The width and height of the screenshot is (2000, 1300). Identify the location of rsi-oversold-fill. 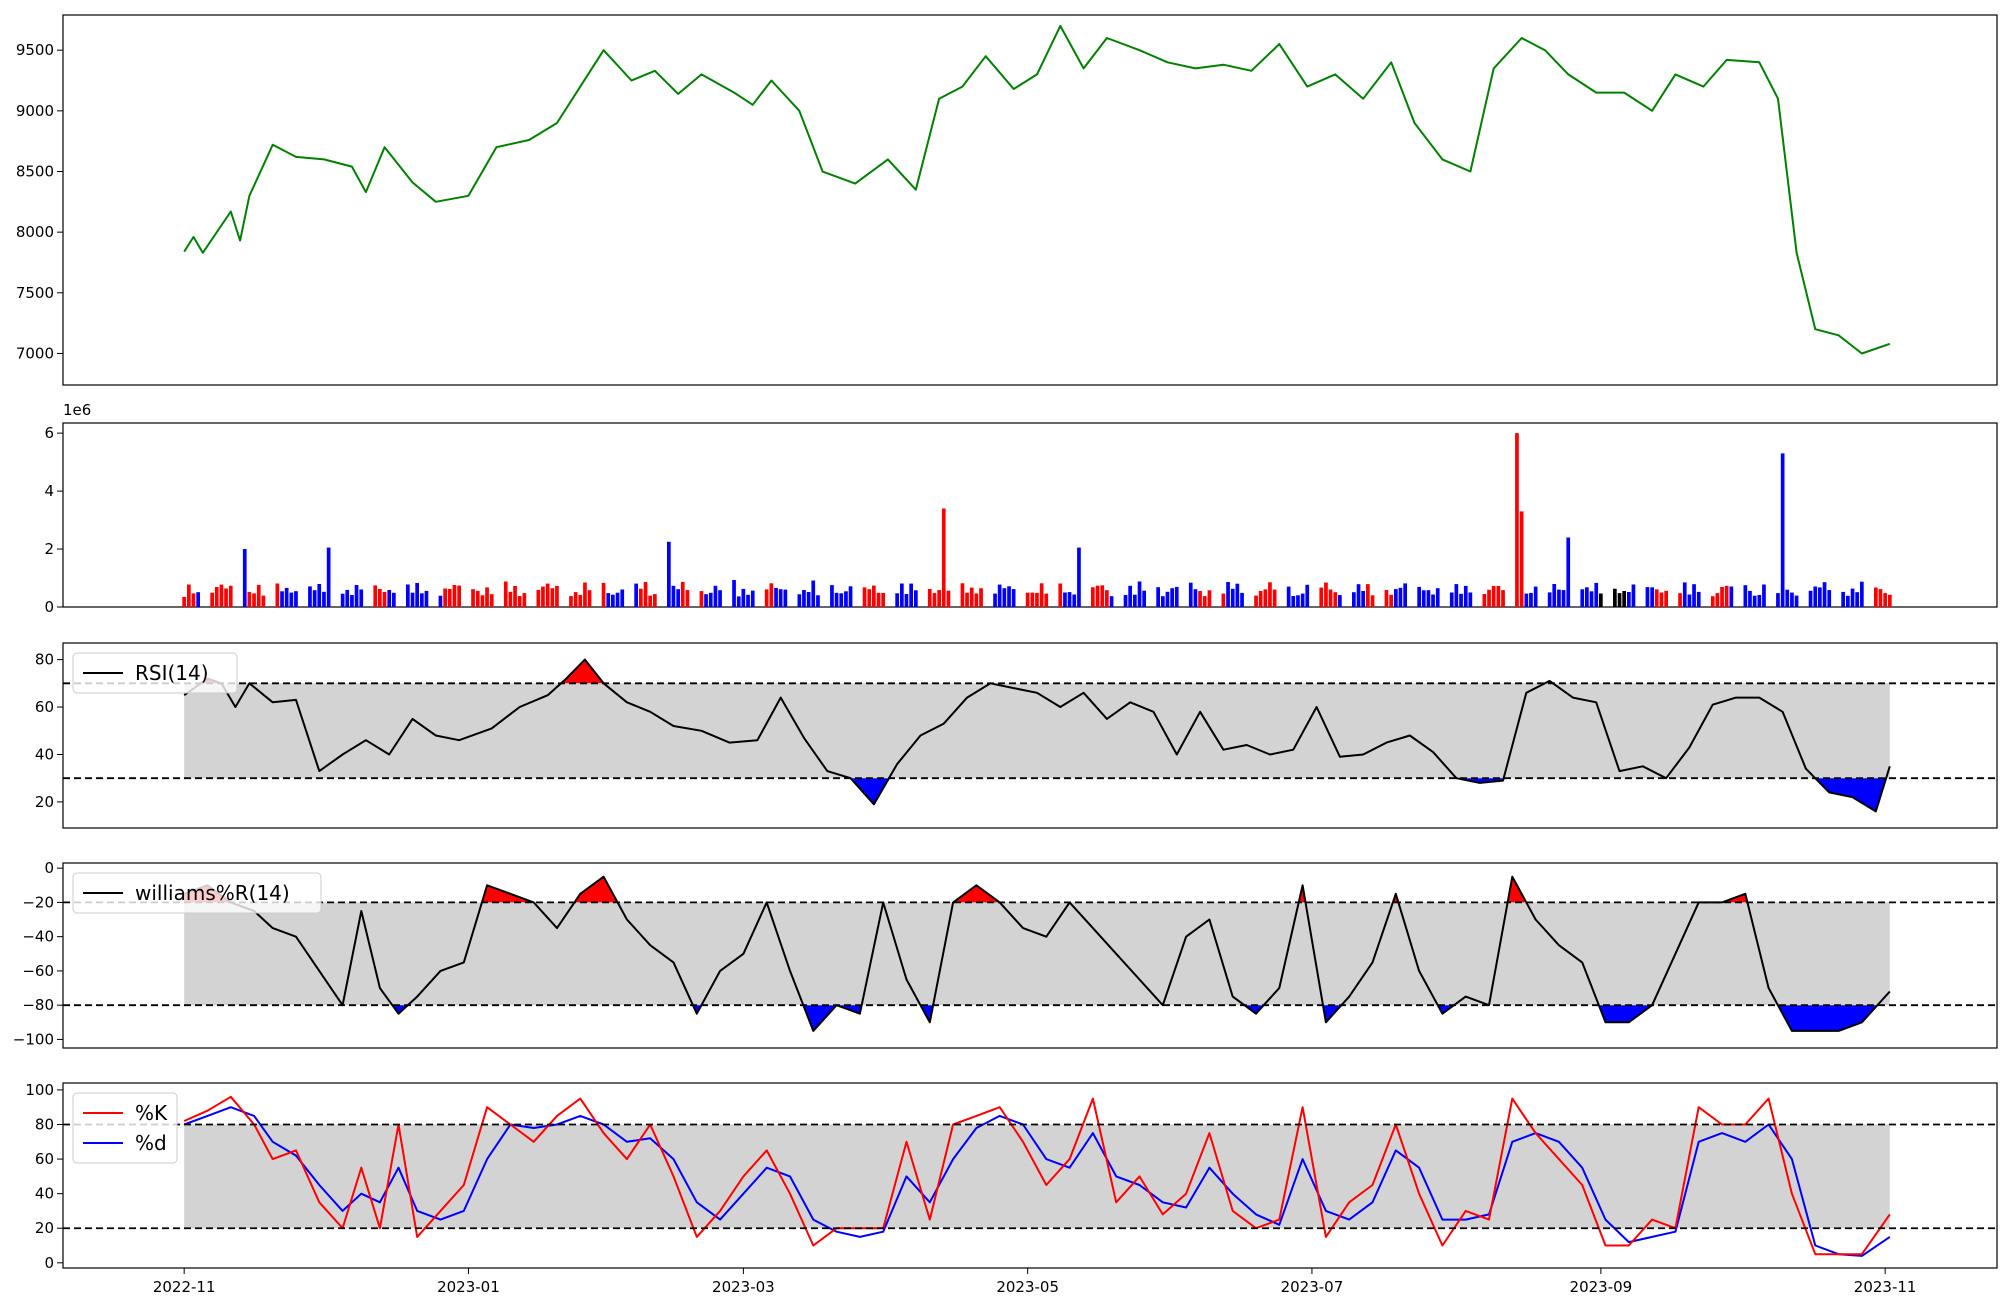
(869, 791).